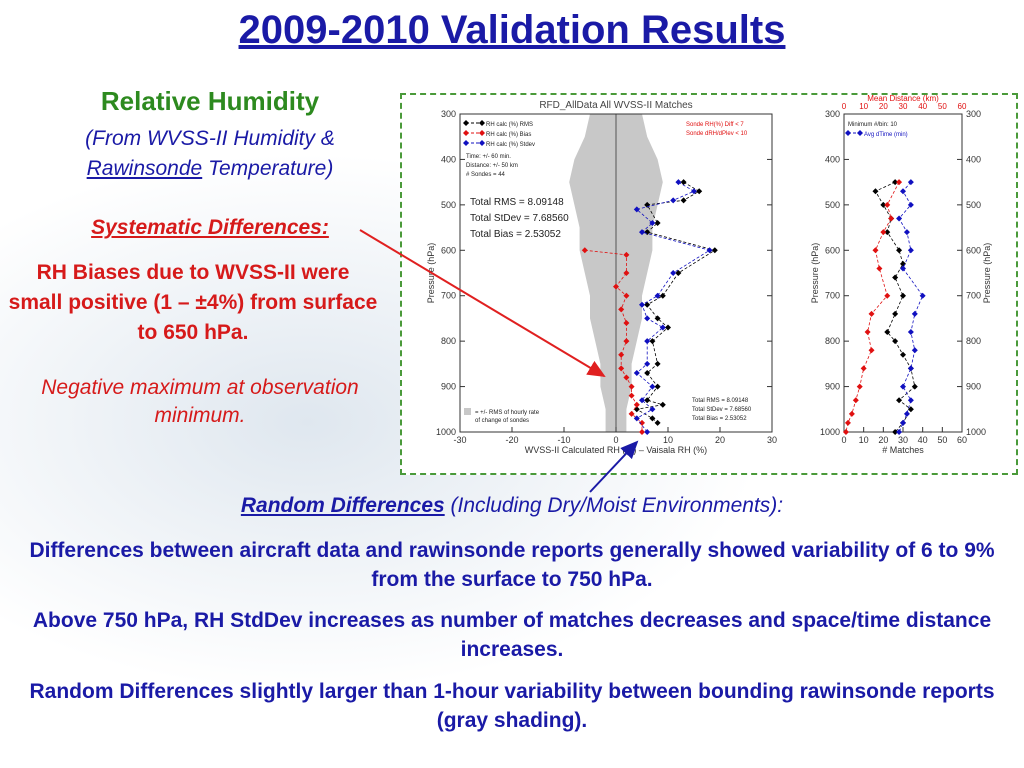  I want to click on chart-title: RFD_AllData All WVSS-II Matches, so click(615, 105).